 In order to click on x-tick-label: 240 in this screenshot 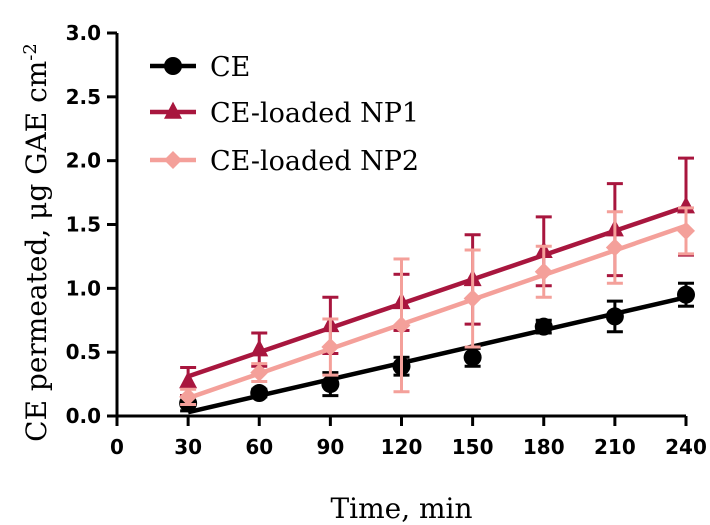, I will do `click(686, 447)`.